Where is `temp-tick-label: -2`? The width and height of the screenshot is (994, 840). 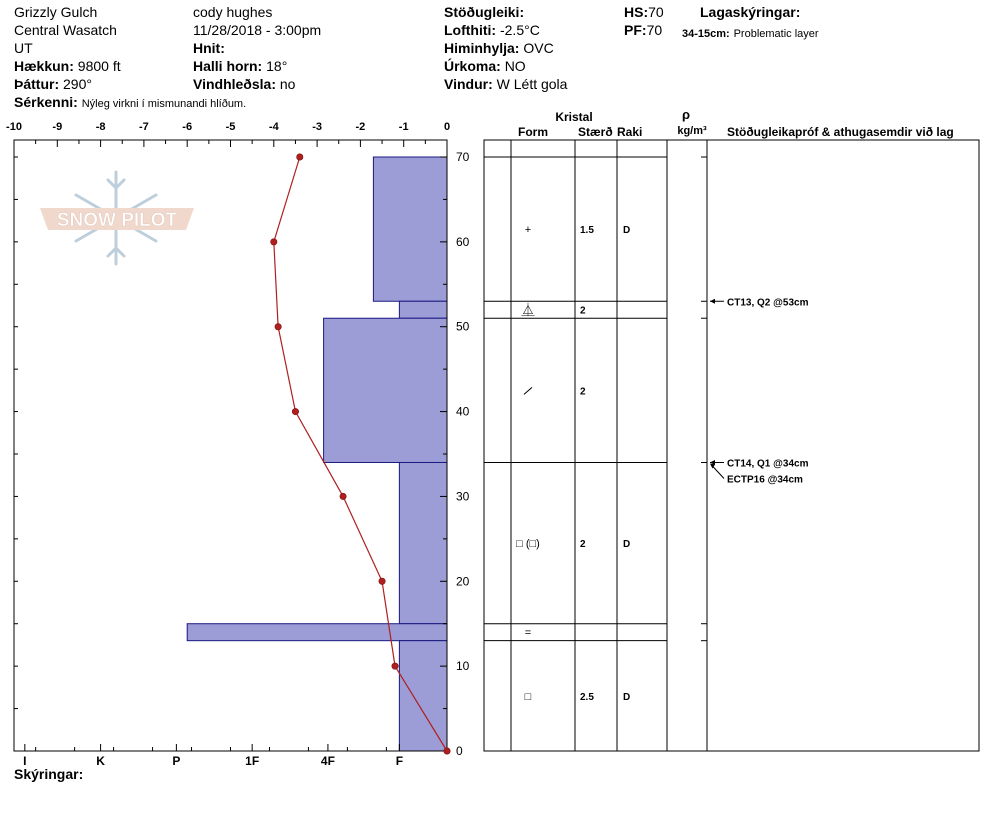
temp-tick-label: -2 is located at coordinates (361, 127).